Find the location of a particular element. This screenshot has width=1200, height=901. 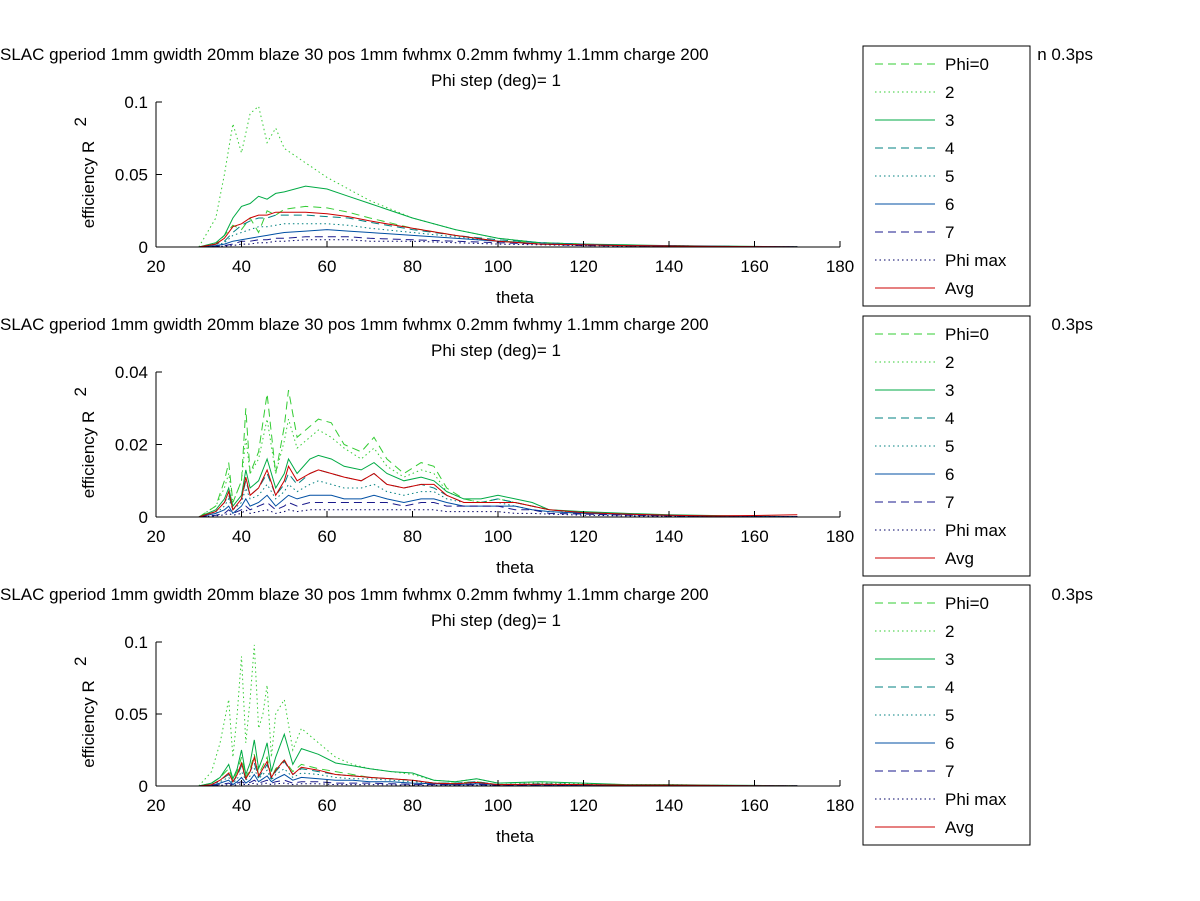

y-tick-label: 0.04 is located at coordinates (131, 372).